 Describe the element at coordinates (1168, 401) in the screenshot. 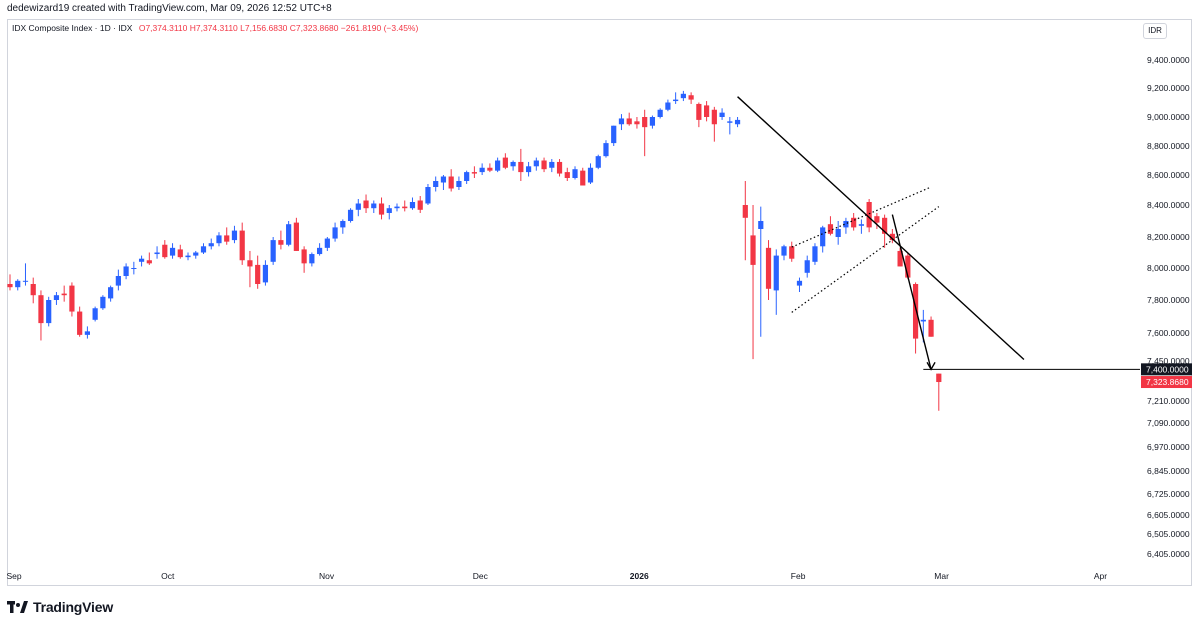

I see `y-axis-tick-label: 7,210.0000` at that location.